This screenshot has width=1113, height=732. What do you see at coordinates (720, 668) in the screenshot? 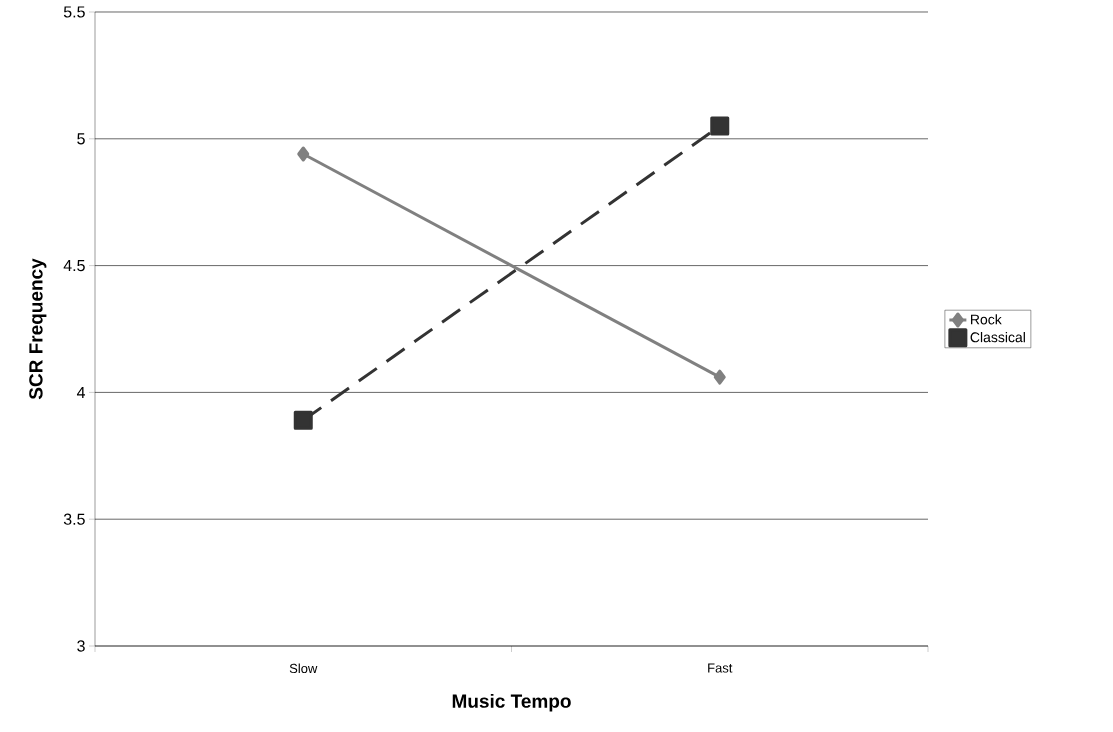
I see `x-tick-label: Fast` at bounding box center [720, 668].